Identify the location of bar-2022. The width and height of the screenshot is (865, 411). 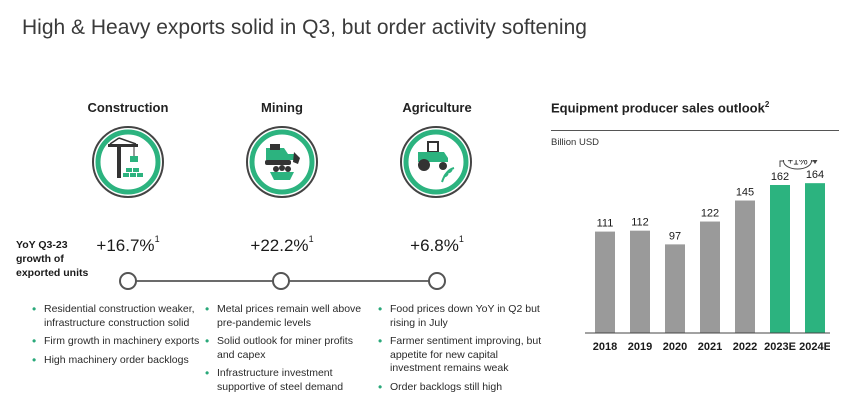
(745, 266).